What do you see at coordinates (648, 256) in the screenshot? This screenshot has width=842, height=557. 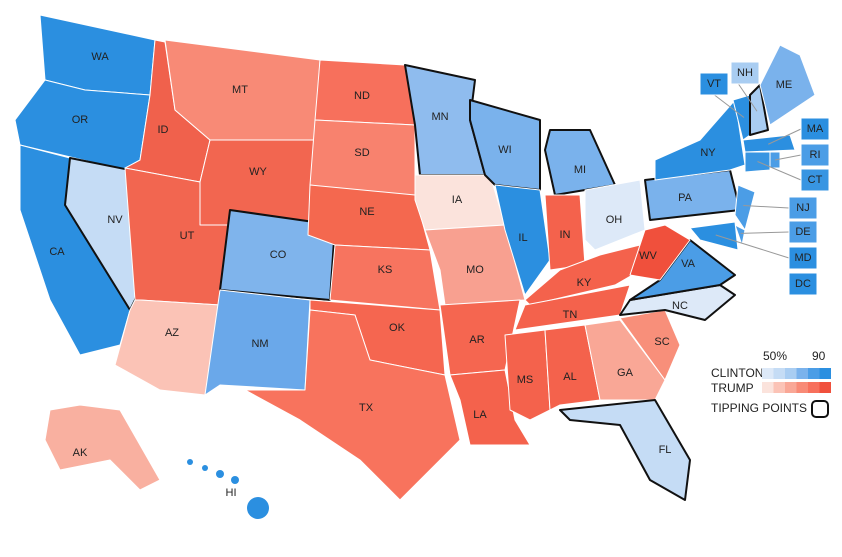 I see `state-label: WV` at bounding box center [648, 256].